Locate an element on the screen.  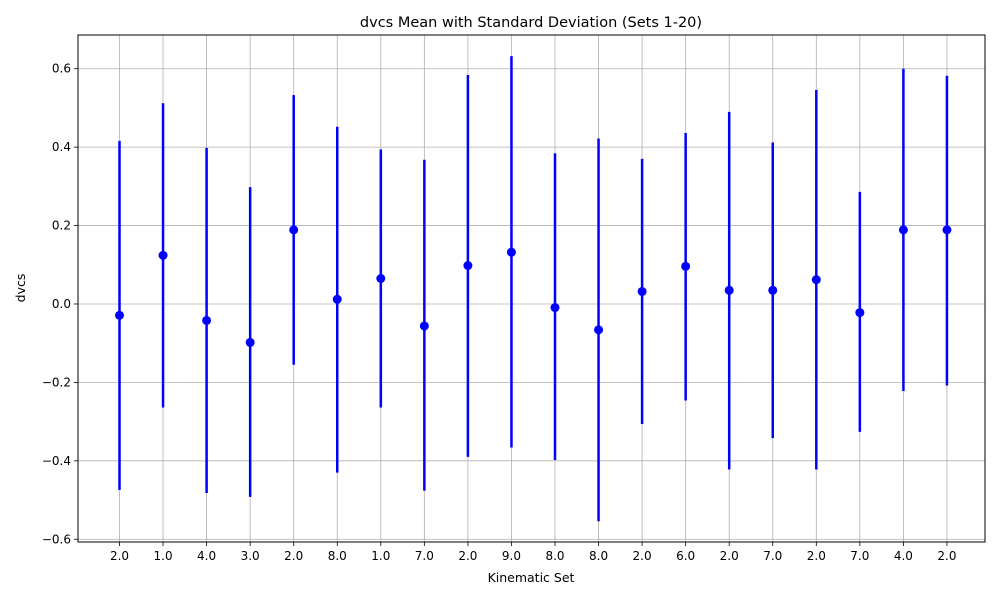
x-tick-label: 3.0 is located at coordinates (250, 556).